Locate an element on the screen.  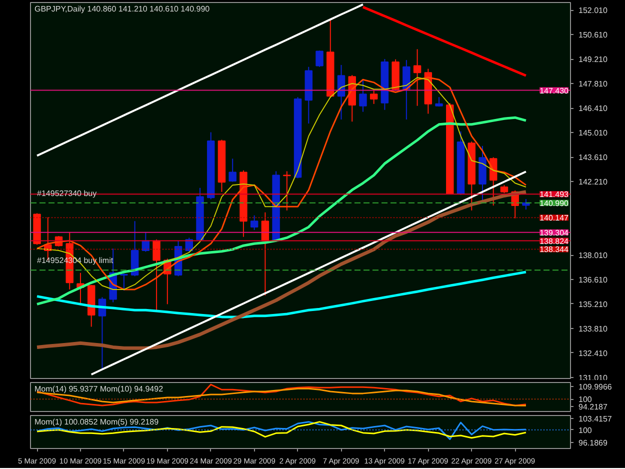
y-tick-label: 150.610 is located at coordinates (593, 35).